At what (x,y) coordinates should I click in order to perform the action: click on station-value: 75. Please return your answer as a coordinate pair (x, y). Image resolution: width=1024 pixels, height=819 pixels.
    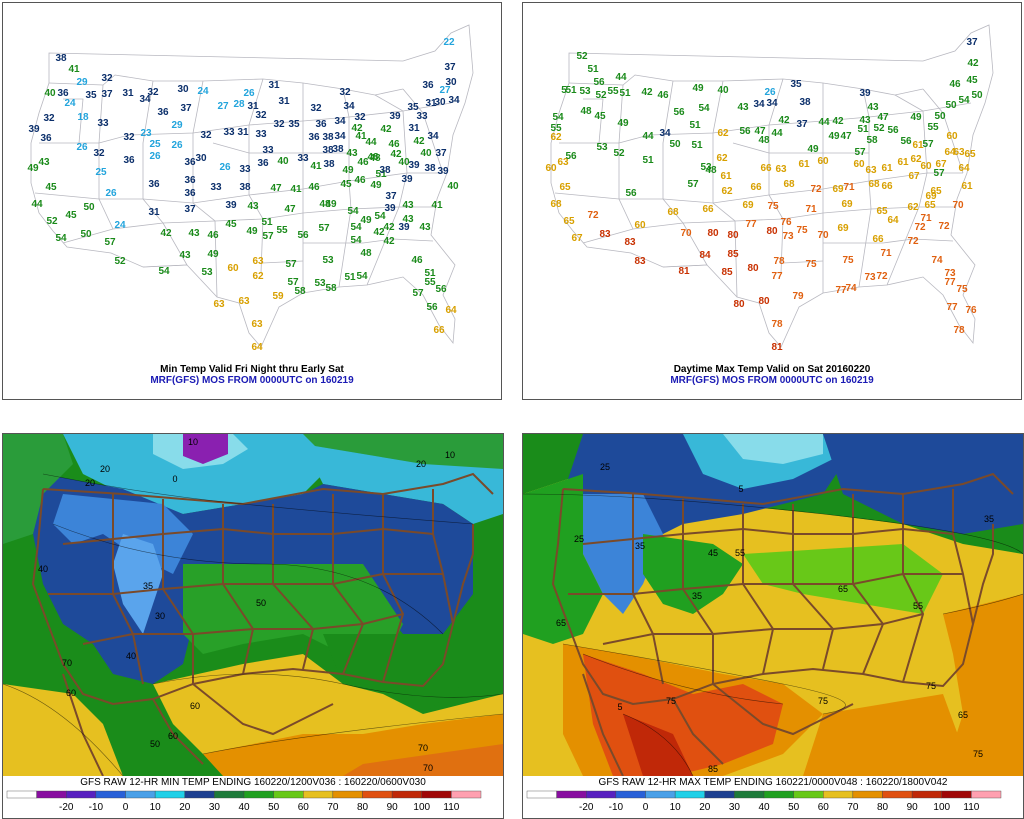
    Looking at the image, I should click on (962, 289).